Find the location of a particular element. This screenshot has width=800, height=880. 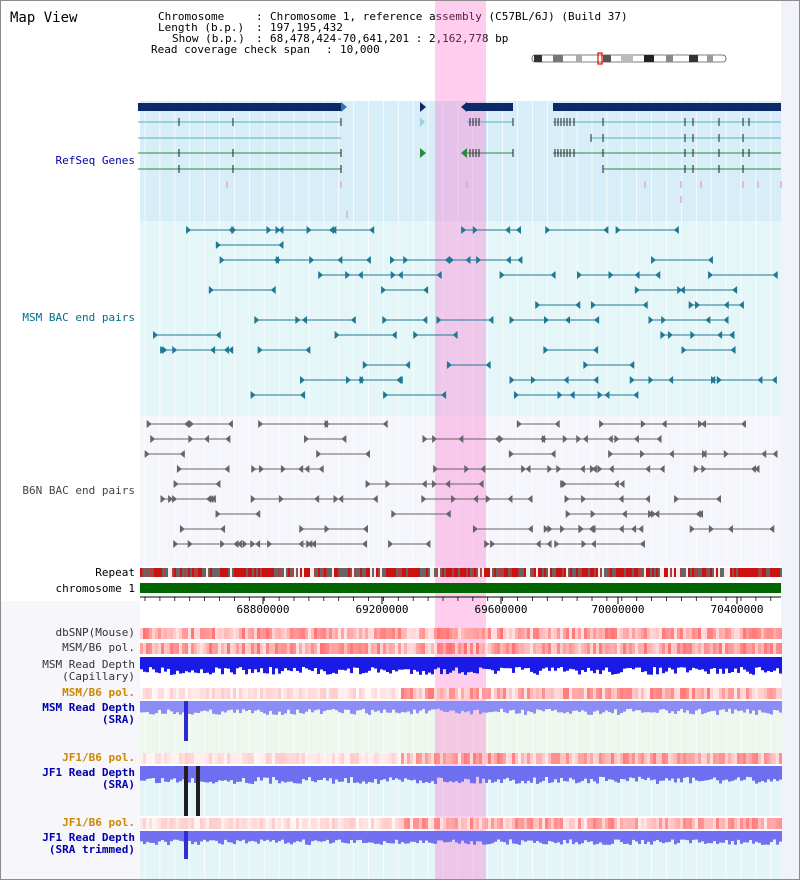

chromosome-label: chromosome 1 is located at coordinates (95, 588).